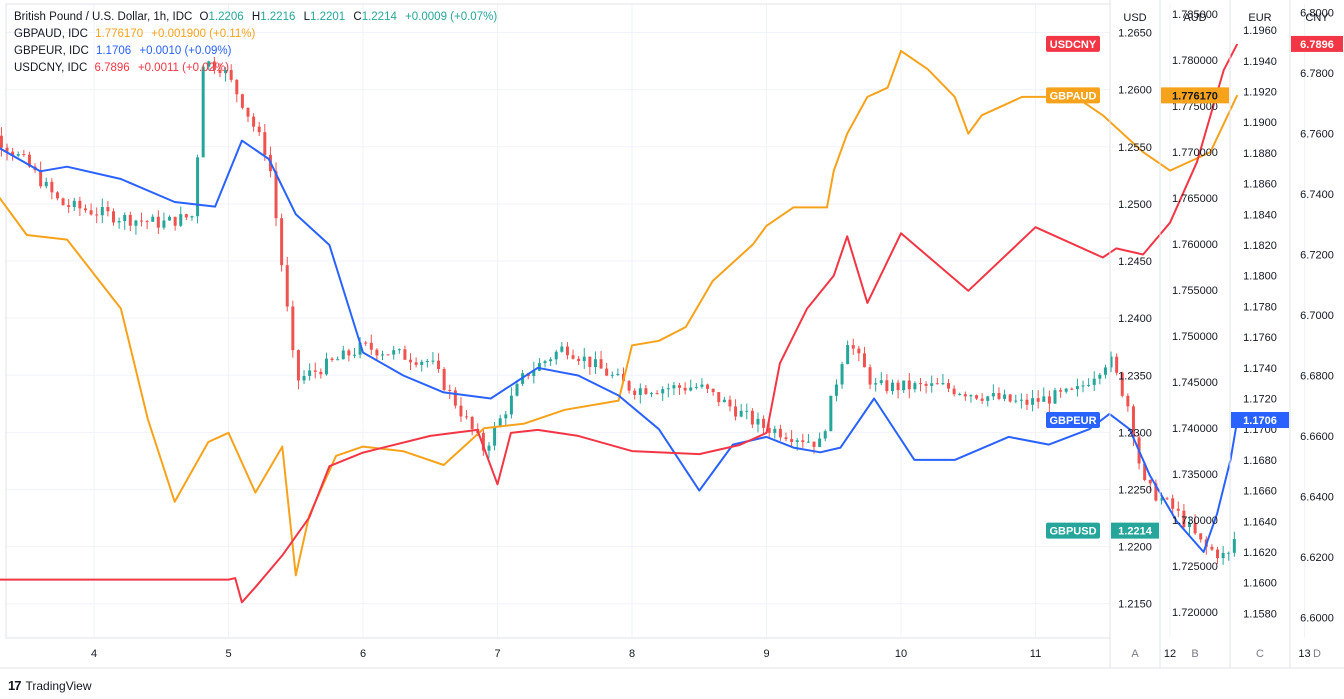 The image size is (1344, 699). What do you see at coordinates (185, 51) in the screenshot?
I see `legend-gbpeur-change: +0.0010 (+0.09%)` at bounding box center [185, 51].